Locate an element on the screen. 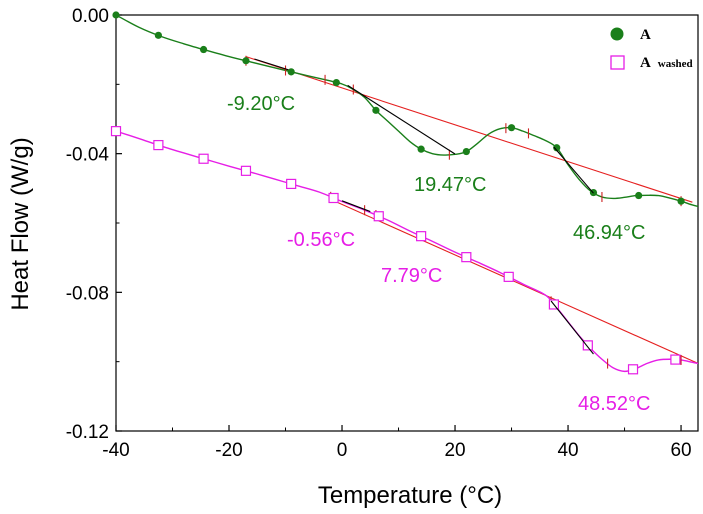 This screenshot has height=514, width=703. x-tick-label: 40 is located at coordinates (567, 450).